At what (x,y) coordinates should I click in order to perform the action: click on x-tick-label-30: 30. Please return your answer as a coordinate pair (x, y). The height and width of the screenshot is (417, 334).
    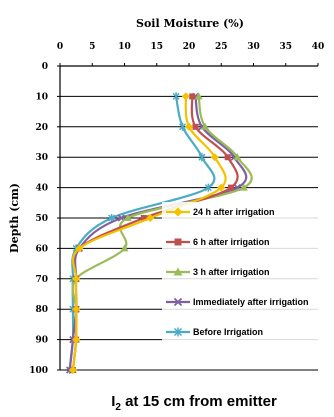
    Looking at the image, I should click on (253, 47).